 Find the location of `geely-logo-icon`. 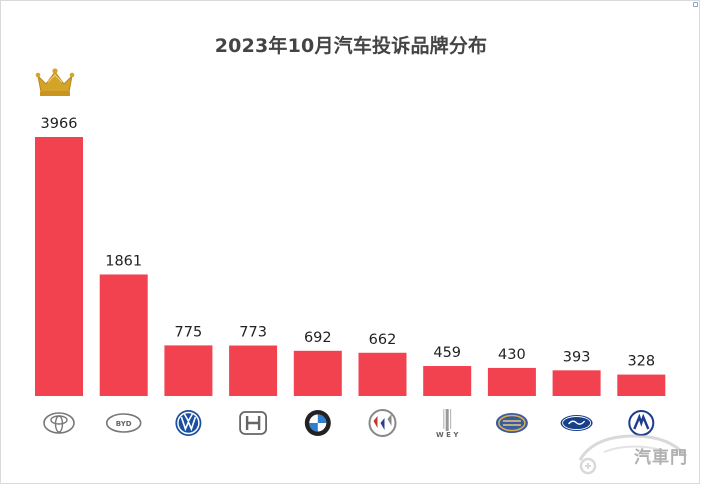

geely-logo-icon is located at coordinates (511, 423).